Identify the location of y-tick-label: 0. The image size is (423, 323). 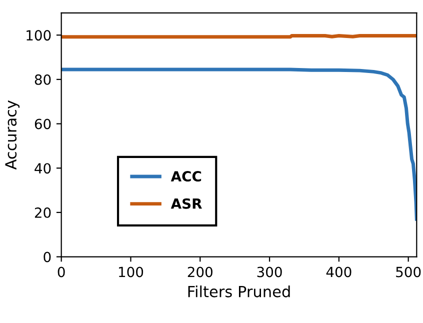
(47, 257).